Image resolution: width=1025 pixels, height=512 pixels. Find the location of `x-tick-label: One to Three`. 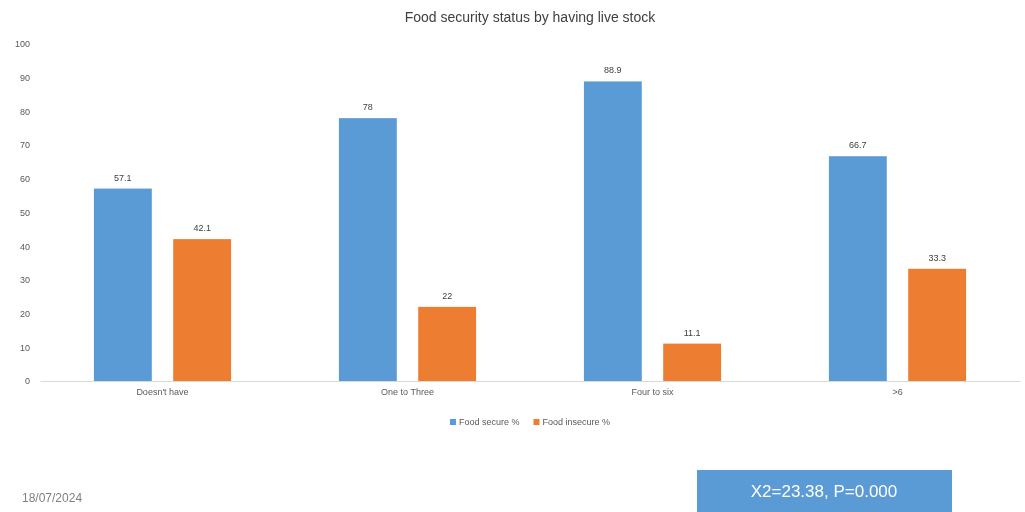

x-tick-label: One to Three is located at coordinates (407, 392).